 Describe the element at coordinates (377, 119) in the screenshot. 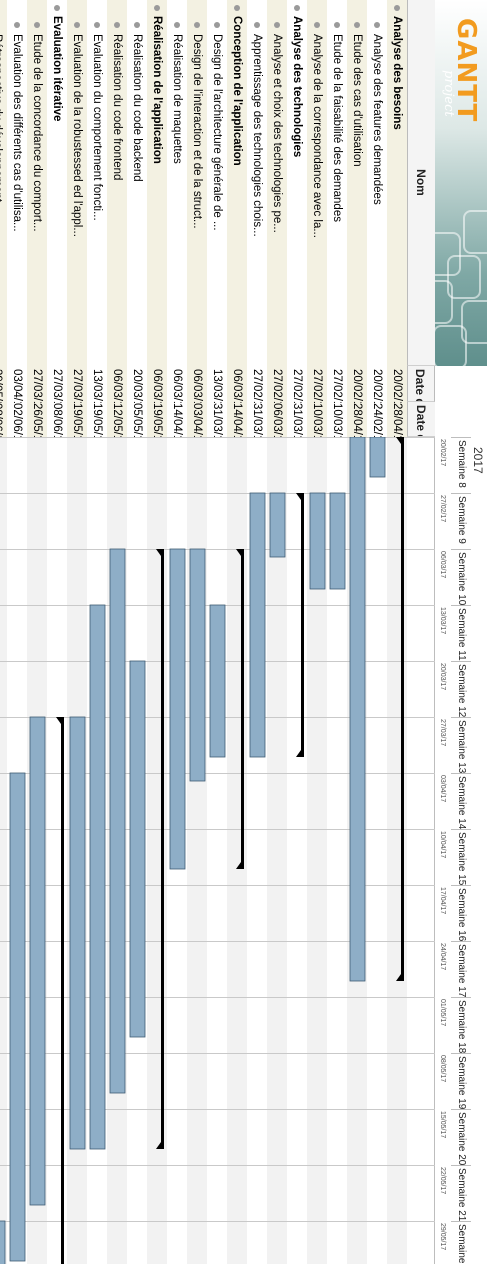

I see `task-name: Analyse des features demandées` at that location.